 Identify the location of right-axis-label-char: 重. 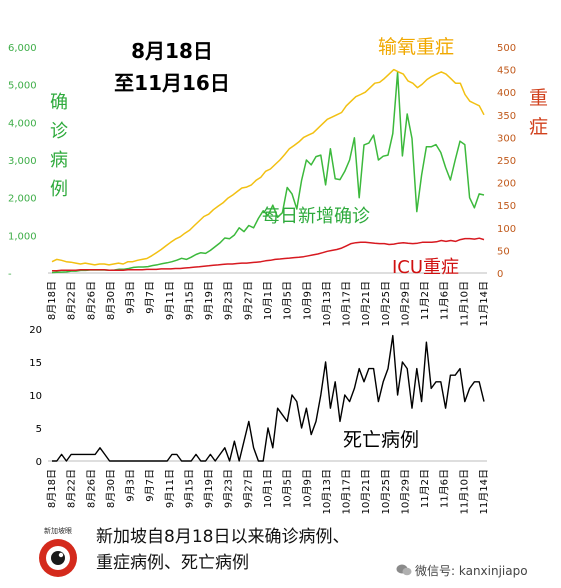
(538, 98).